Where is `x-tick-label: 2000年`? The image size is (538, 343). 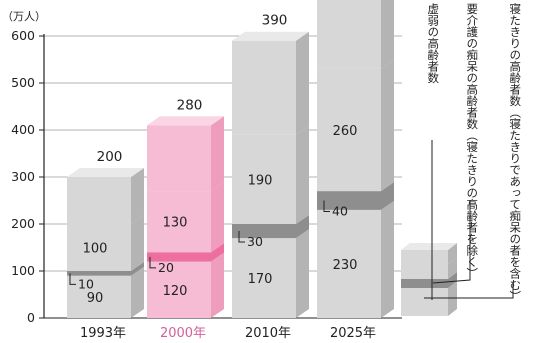 x-tick-label: 2000年 is located at coordinates (183, 333).